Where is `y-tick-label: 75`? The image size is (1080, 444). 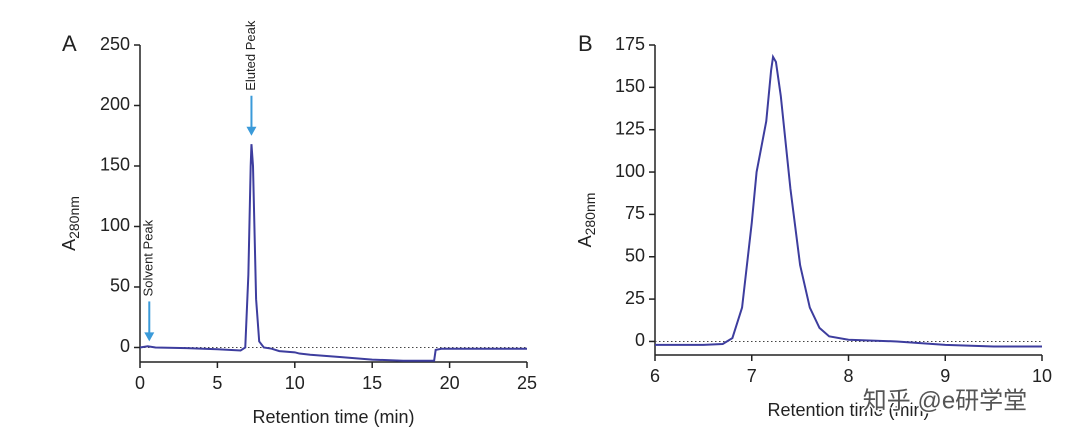 y-tick-label: 75 is located at coordinates (635, 213).